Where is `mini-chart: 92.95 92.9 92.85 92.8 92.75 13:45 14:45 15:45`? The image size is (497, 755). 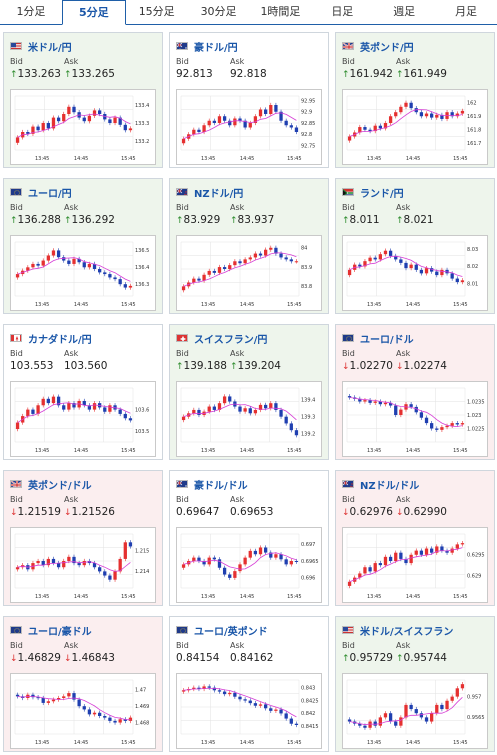
mini-chart: 92.95 92.9 92.85 92.8 92.75 13:45 14:45 15:45 is located at coordinates (249, 127).